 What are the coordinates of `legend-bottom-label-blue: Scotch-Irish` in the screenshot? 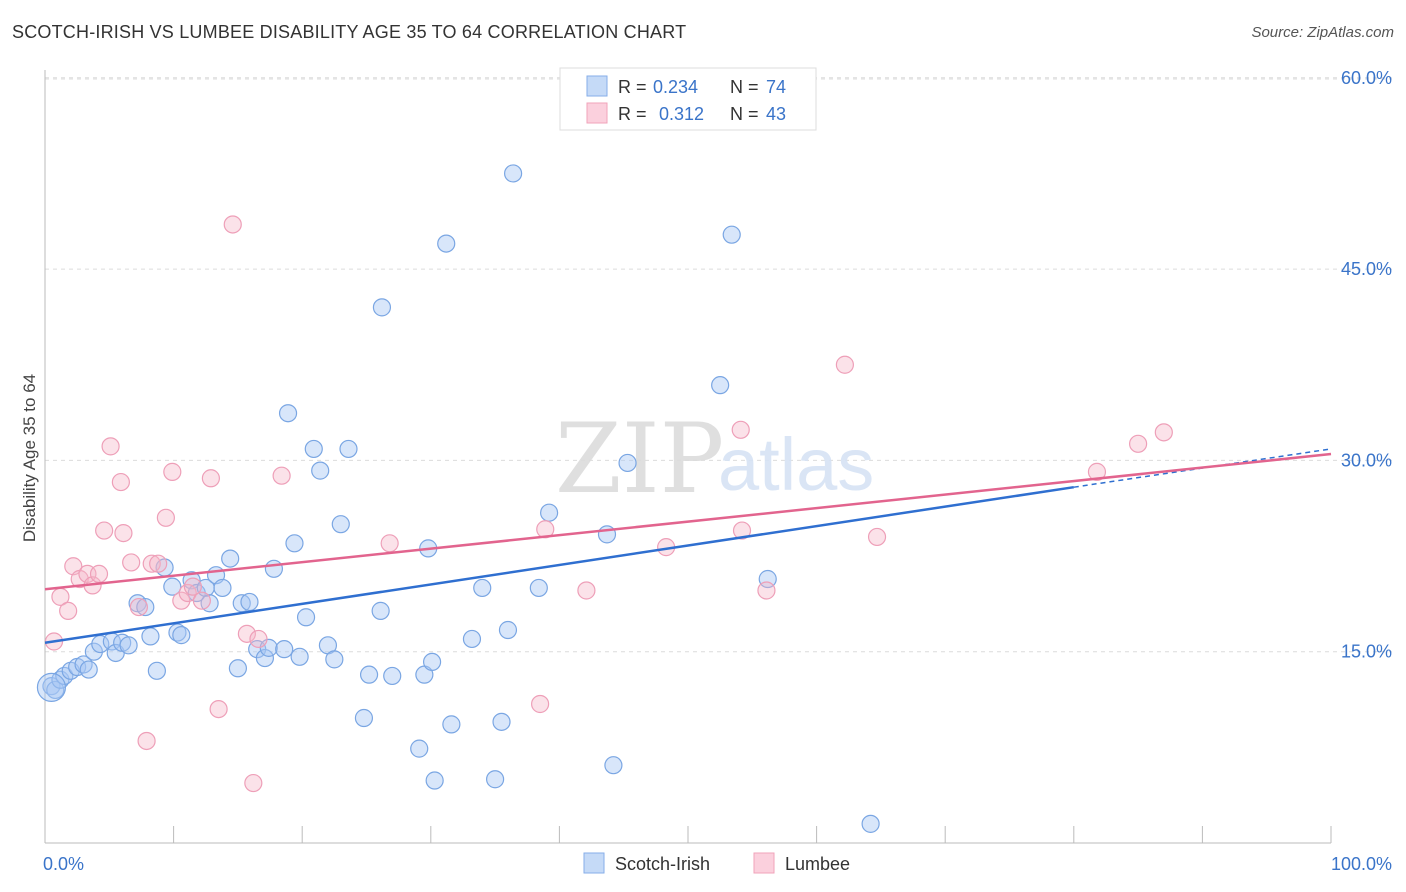 It's located at (662, 864).